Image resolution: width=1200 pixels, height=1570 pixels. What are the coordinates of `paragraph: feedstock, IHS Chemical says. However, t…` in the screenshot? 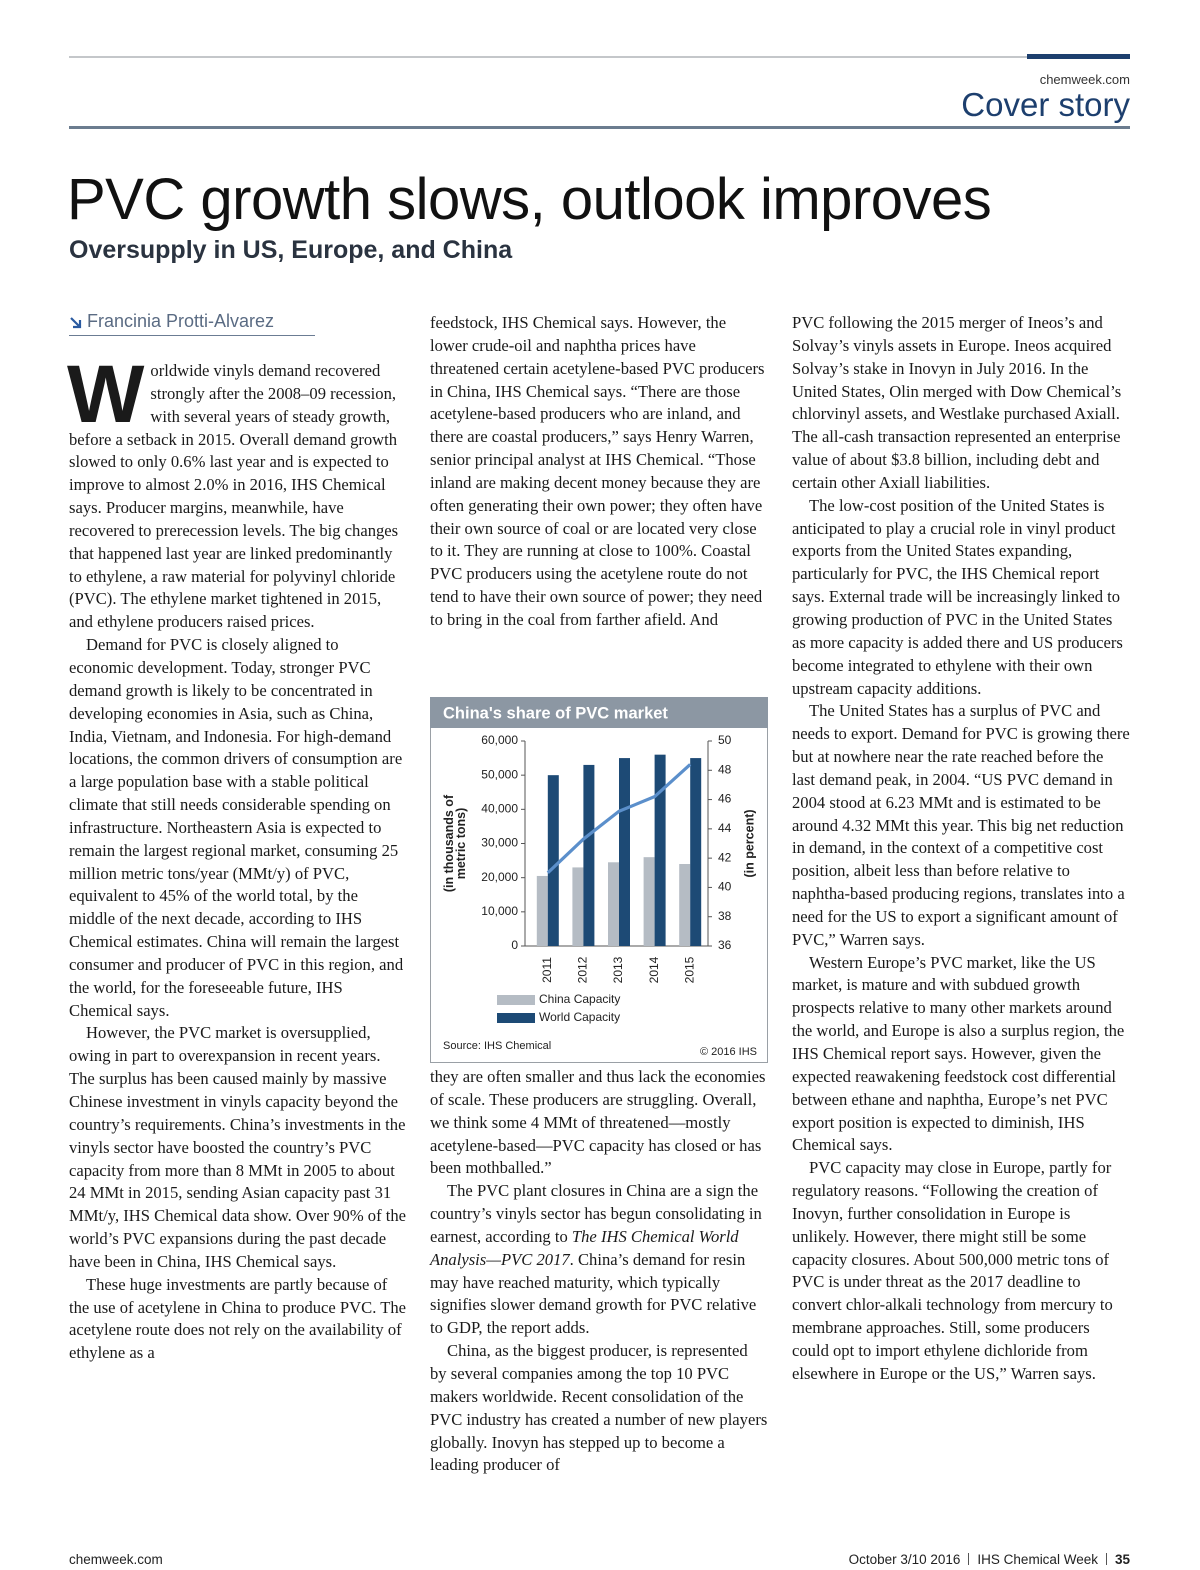 It's located at (599, 472).